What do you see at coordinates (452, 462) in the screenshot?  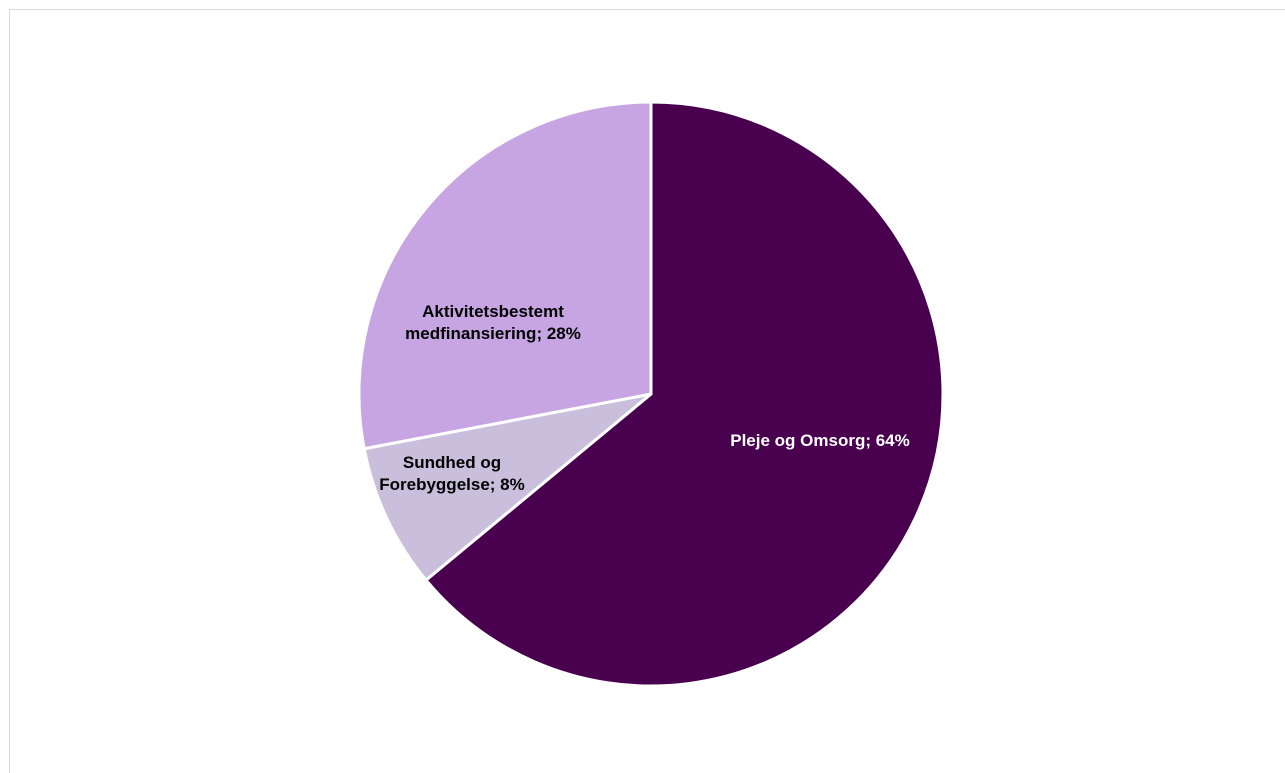 I see `data-label-line: Sundhed og` at bounding box center [452, 462].